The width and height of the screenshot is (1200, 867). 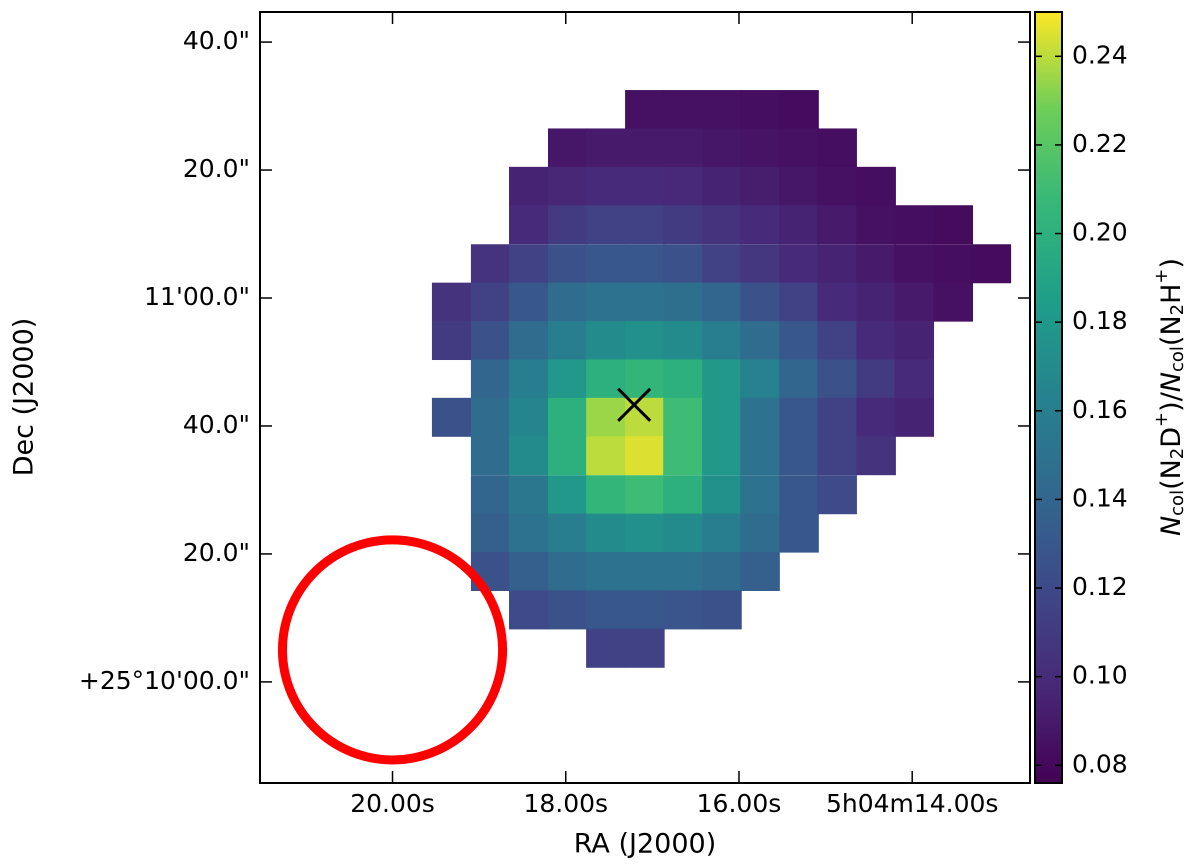 I want to click on colorbar, so click(x=1048, y=397).